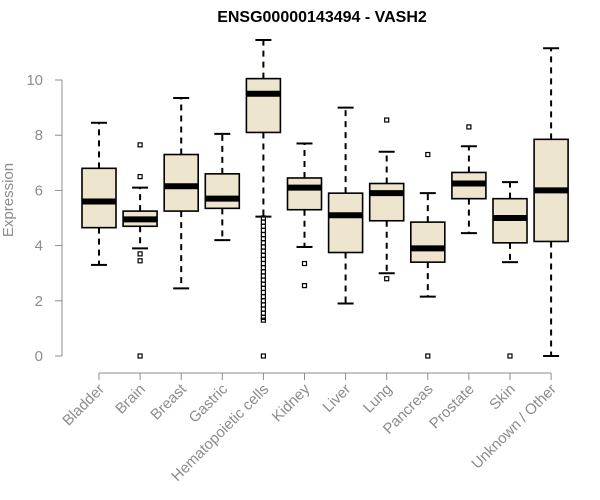  Describe the element at coordinates (34, 80) in the screenshot. I see `y-tick-label-5: 10` at that location.